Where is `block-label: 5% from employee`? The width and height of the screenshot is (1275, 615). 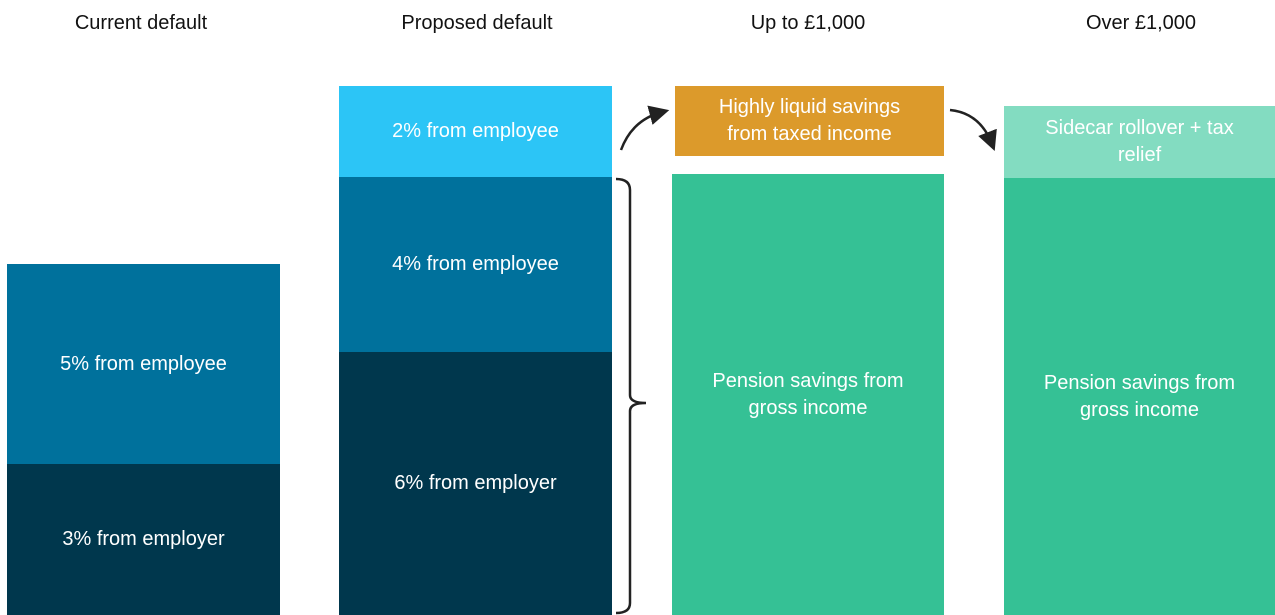
block-label: 5% from employee is located at coordinates (143, 363).